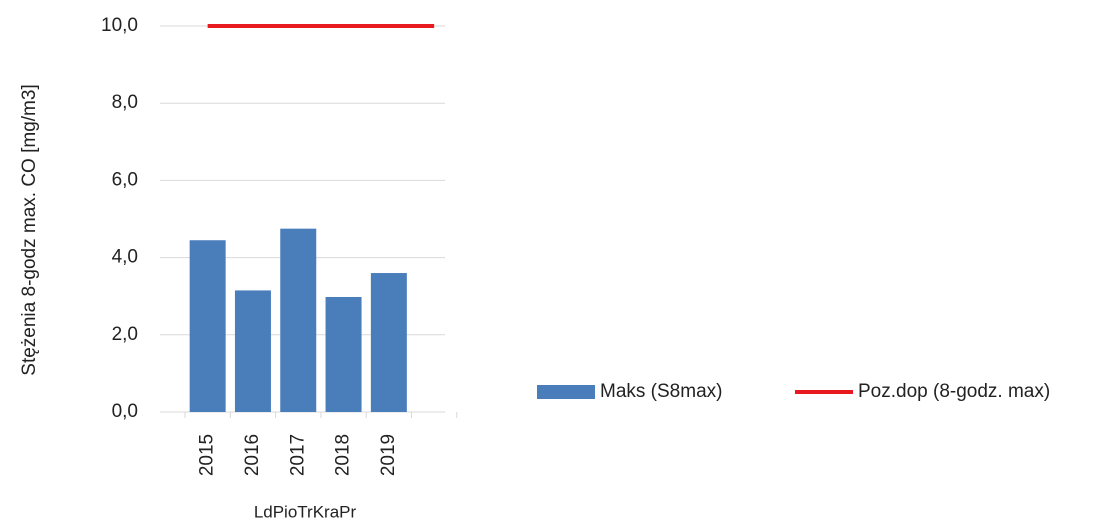 This screenshot has width=1098, height=526. Describe the element at coordinates (566, 392) in the screenshot. I see `legend-swatch` at that location.